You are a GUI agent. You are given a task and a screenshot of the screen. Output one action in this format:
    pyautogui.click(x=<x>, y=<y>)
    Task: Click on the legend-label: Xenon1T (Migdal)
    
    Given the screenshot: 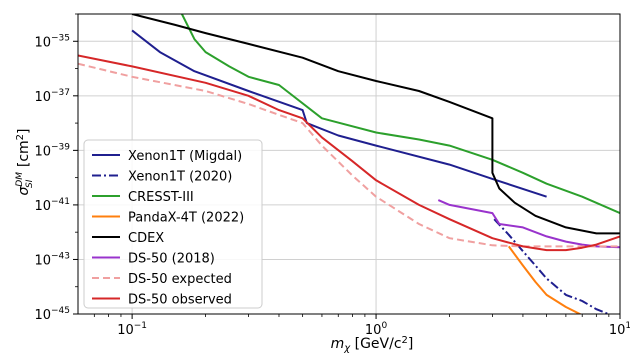 What is the action you would take?
    pyautogui.click(x=185, y=156)
    